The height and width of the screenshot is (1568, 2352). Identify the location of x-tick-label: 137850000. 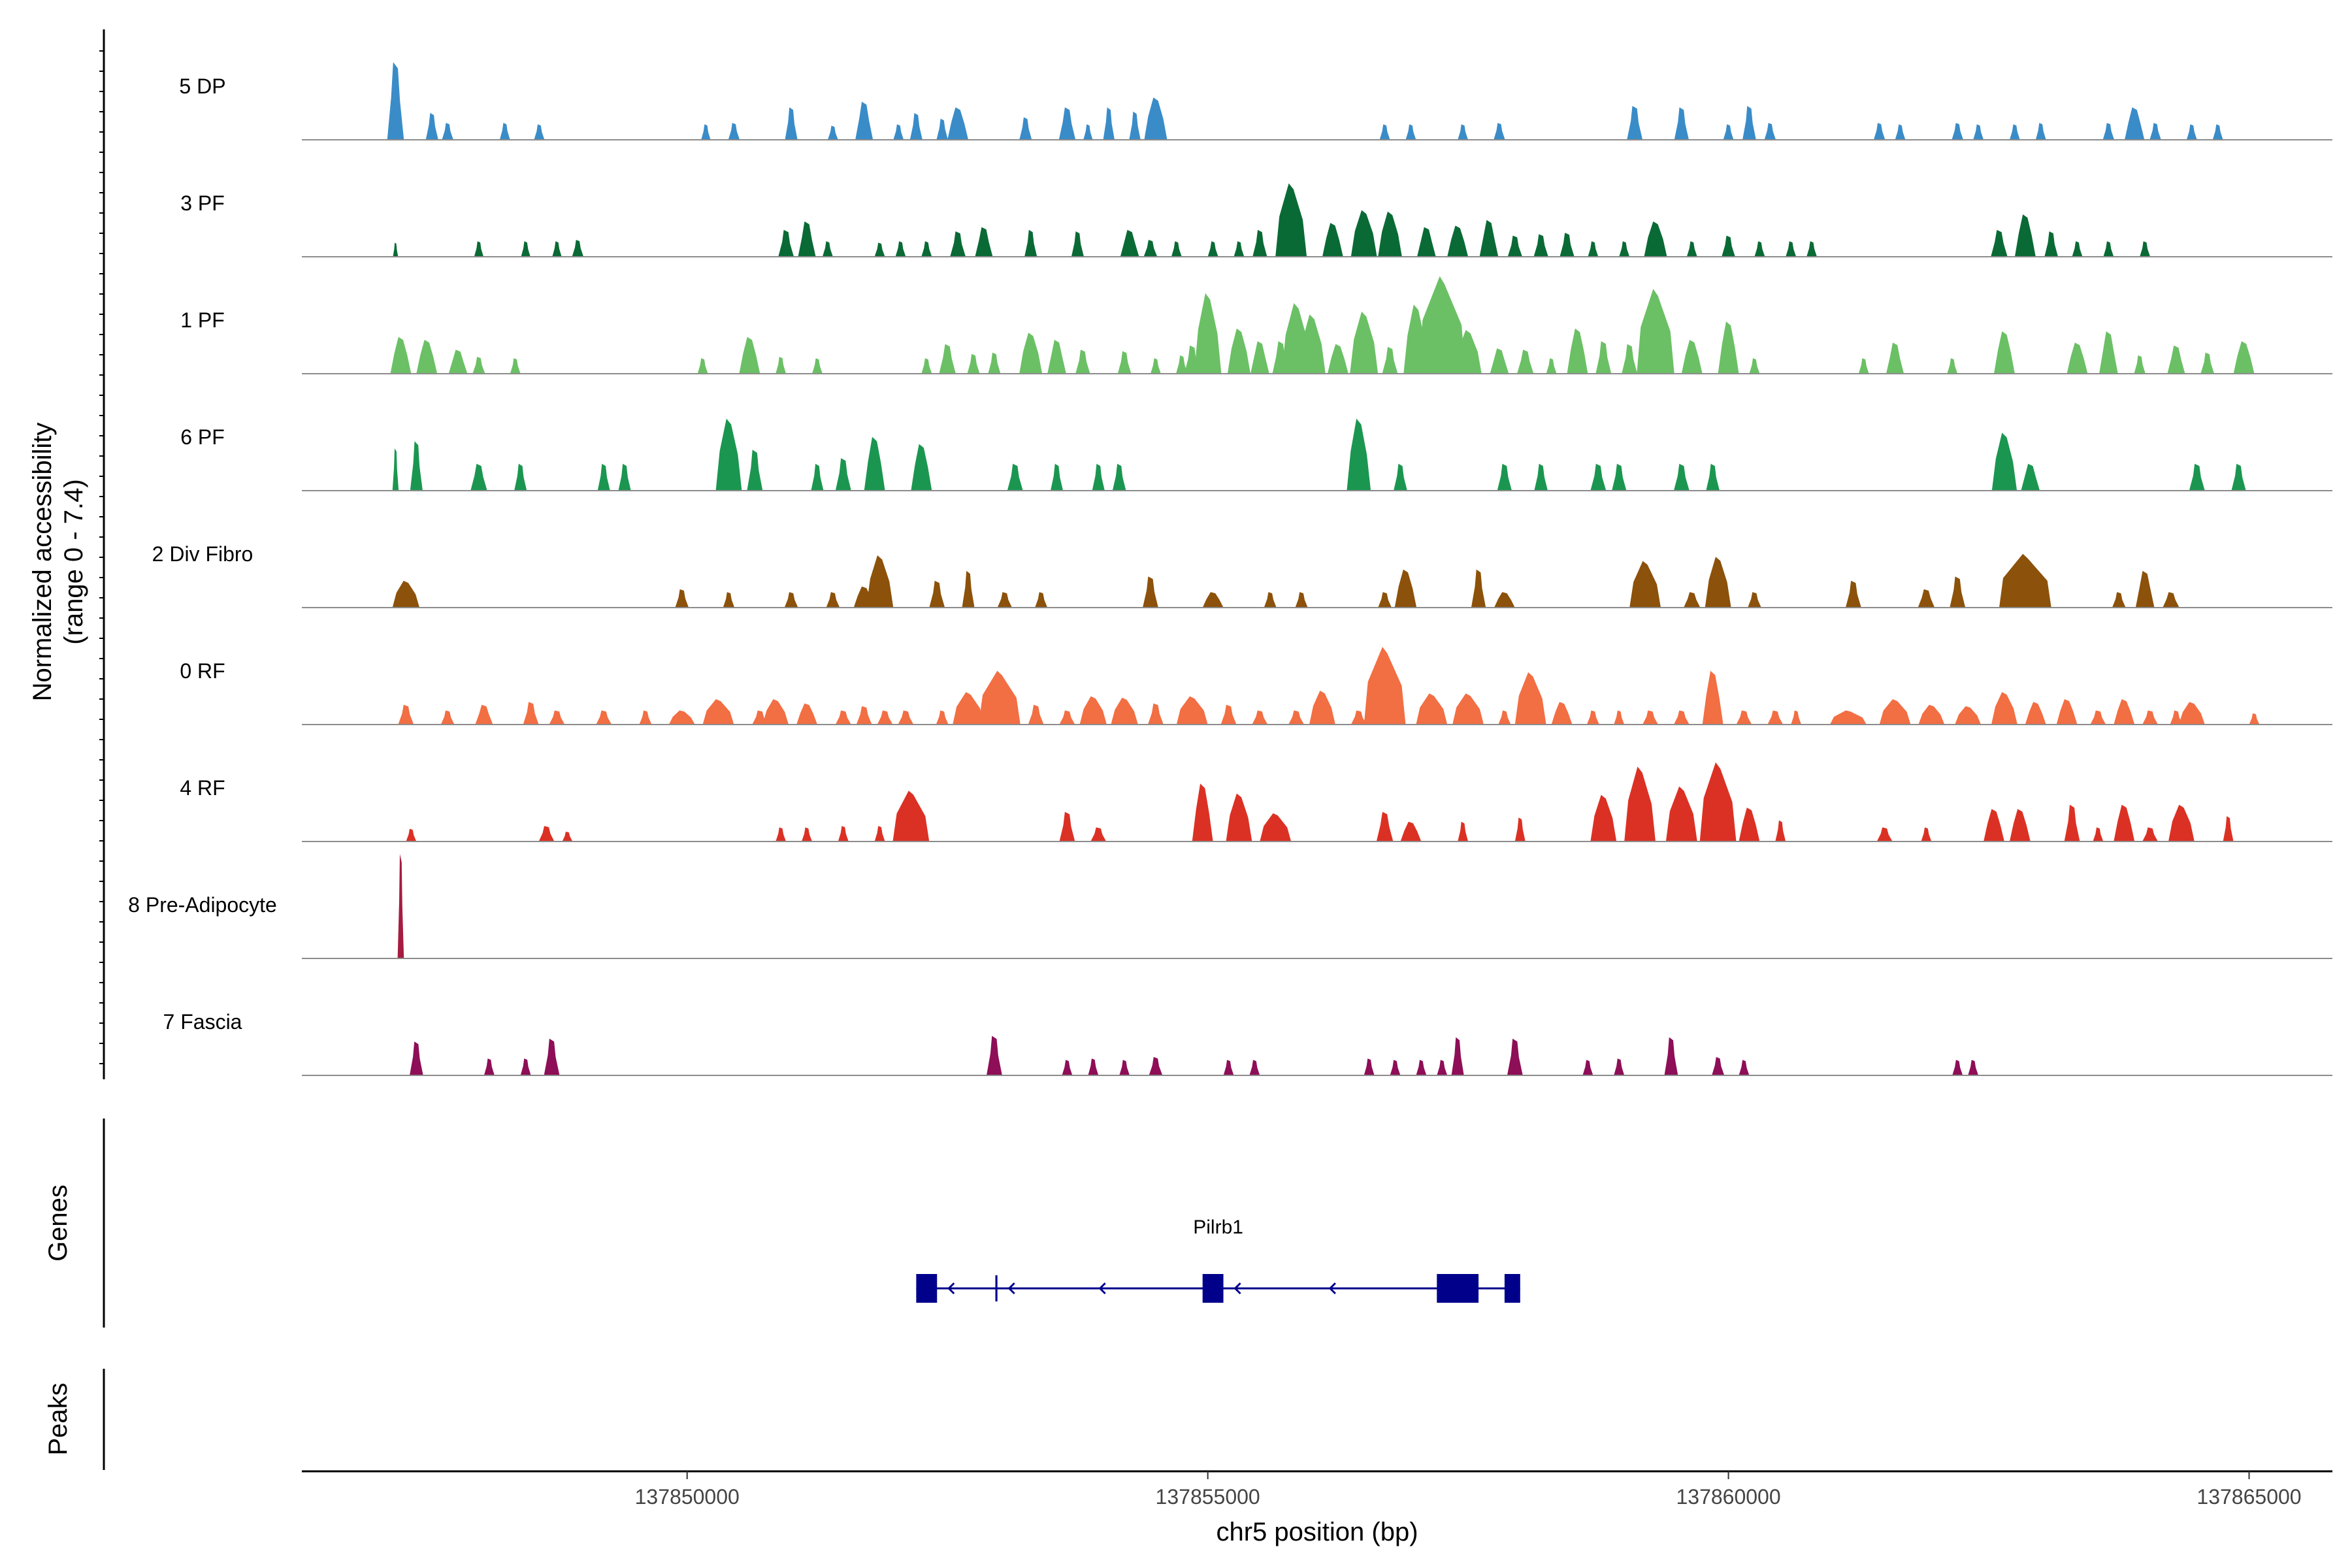
(687, 1497).